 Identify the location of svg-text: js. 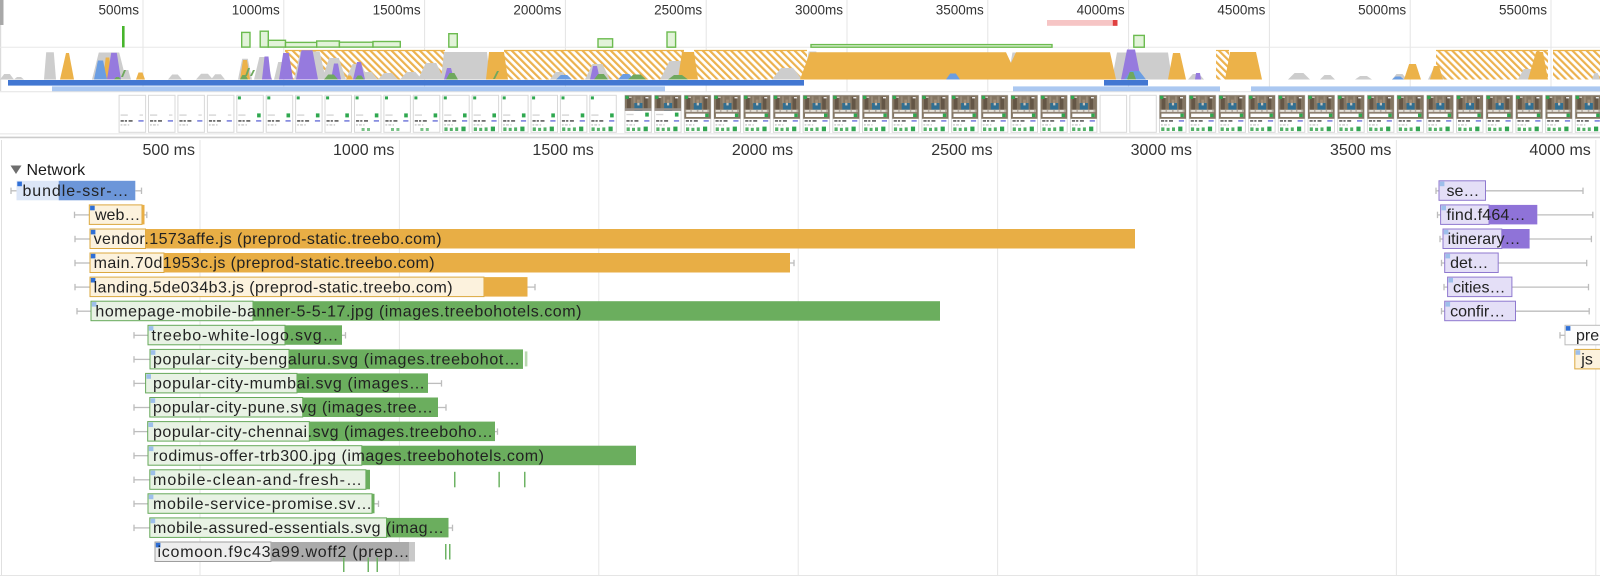
(1586, 360).